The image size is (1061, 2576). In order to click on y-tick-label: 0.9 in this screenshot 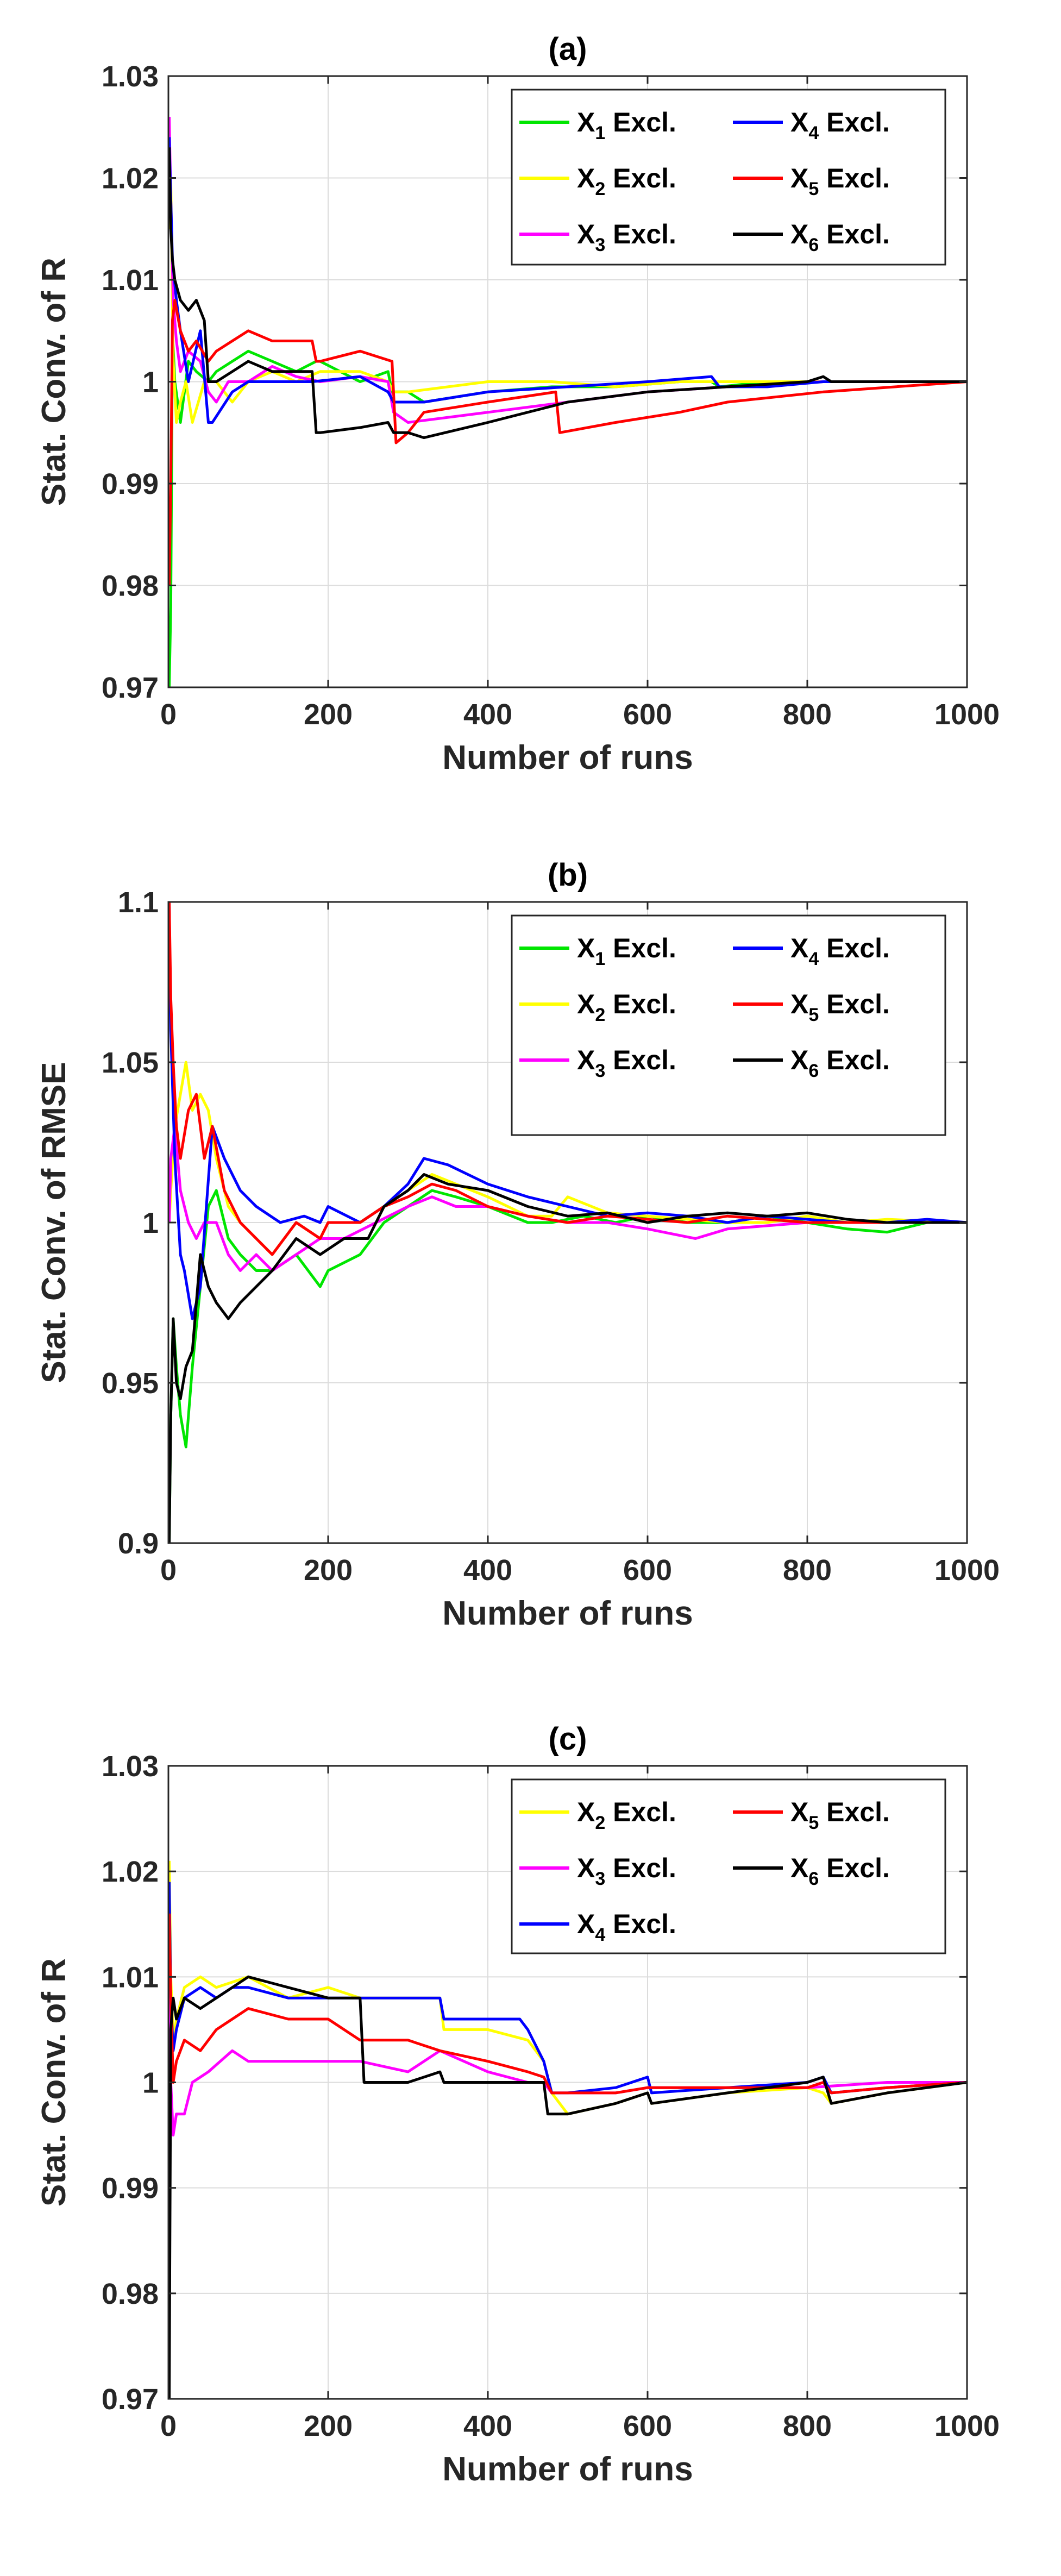, I will do `click(138, 1543)`.